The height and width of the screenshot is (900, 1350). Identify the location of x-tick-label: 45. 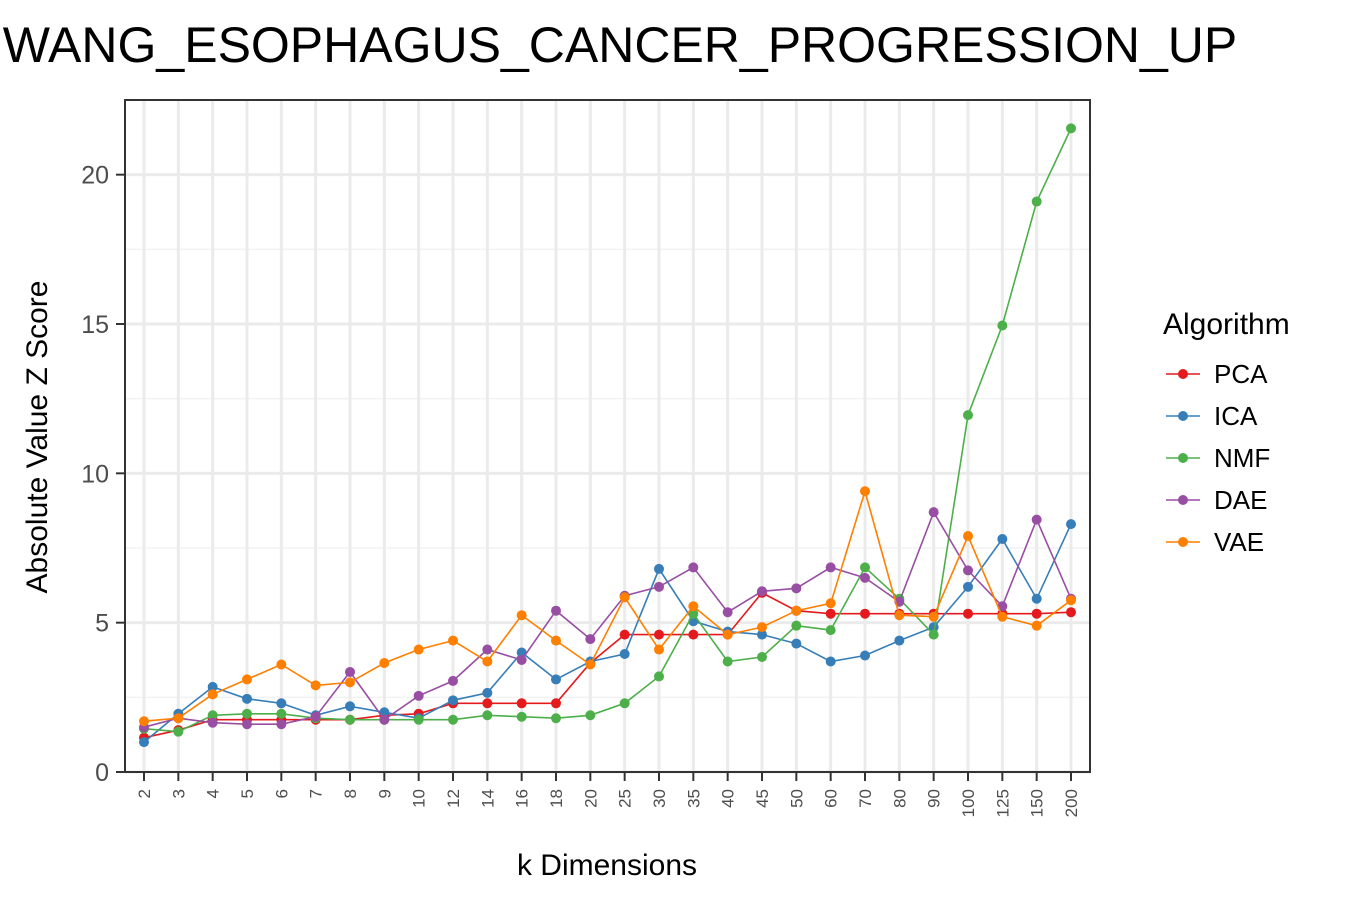
(762, 798).